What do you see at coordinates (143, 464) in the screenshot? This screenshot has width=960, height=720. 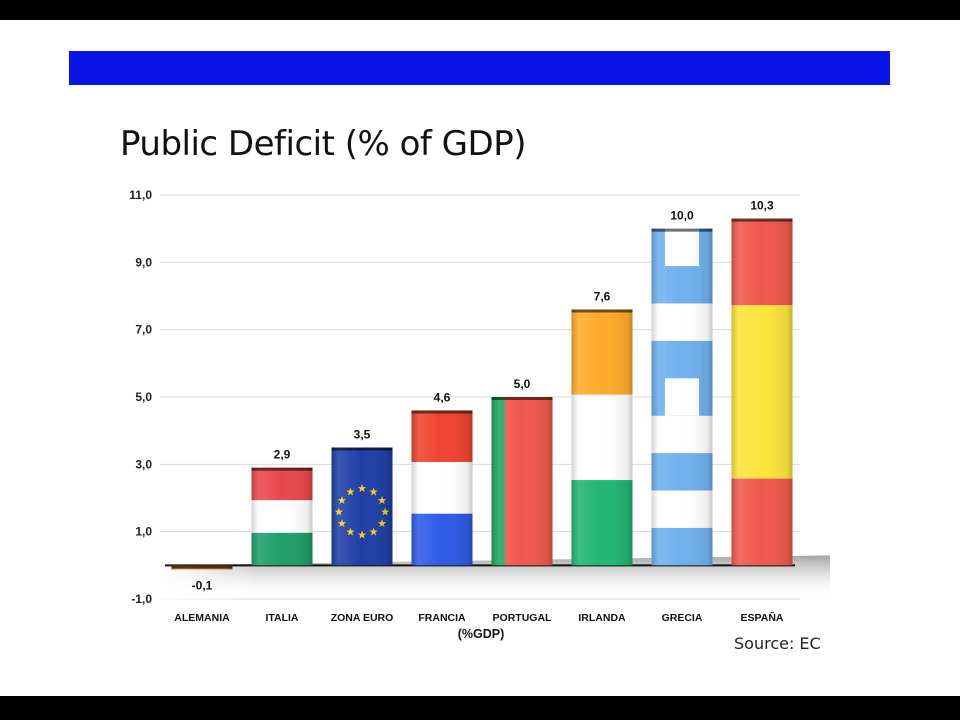 I see `y-tick-label: 3,0` at bounding box center [143, 464].